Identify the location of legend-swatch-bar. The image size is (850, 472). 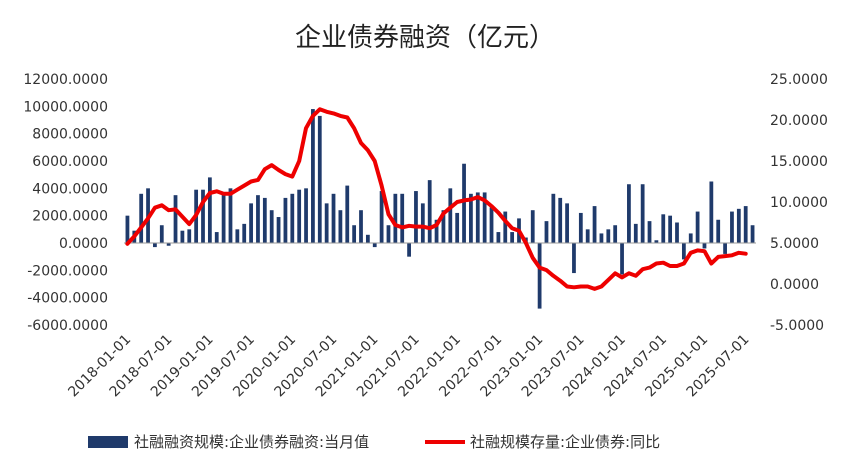
(108, 442).